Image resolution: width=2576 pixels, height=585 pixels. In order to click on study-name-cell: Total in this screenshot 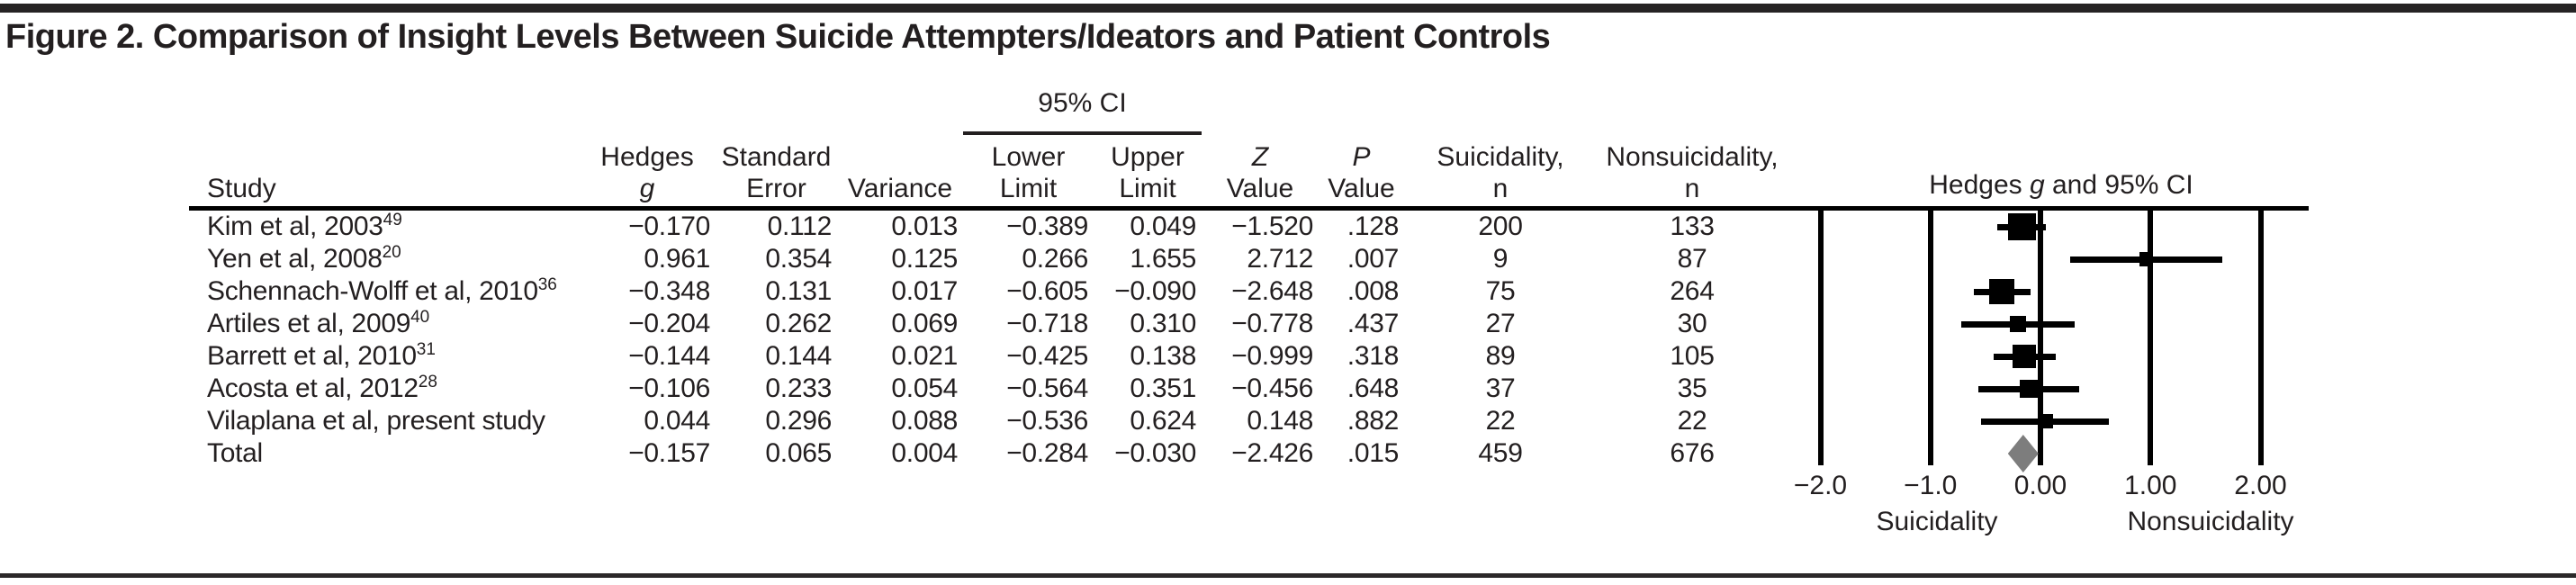, I will do `click(235, 453)`.